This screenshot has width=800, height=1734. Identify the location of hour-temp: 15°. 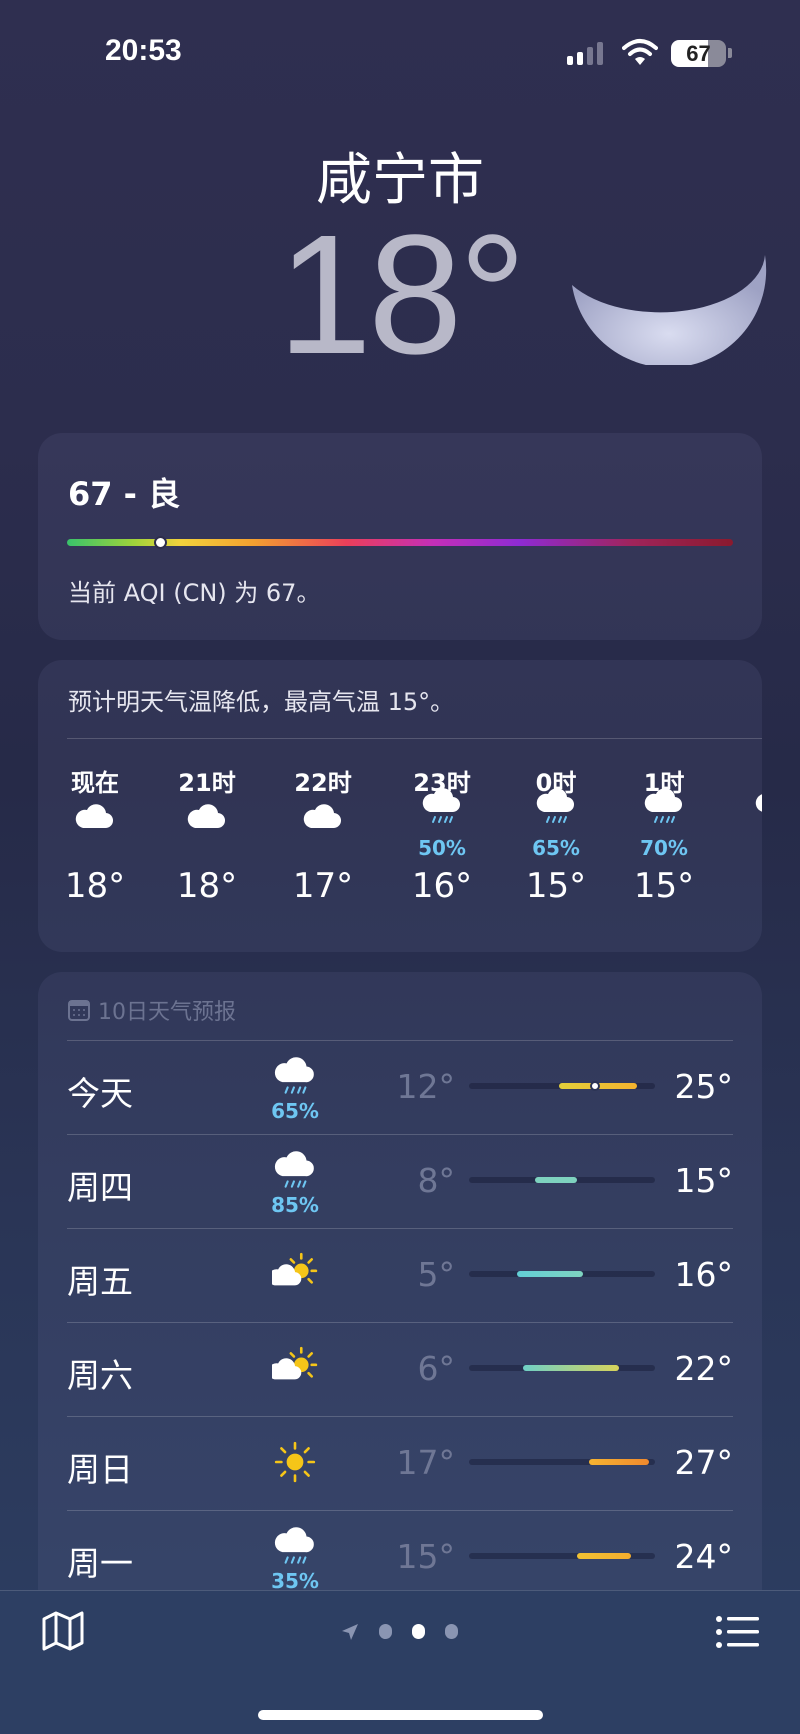
(556, 886).